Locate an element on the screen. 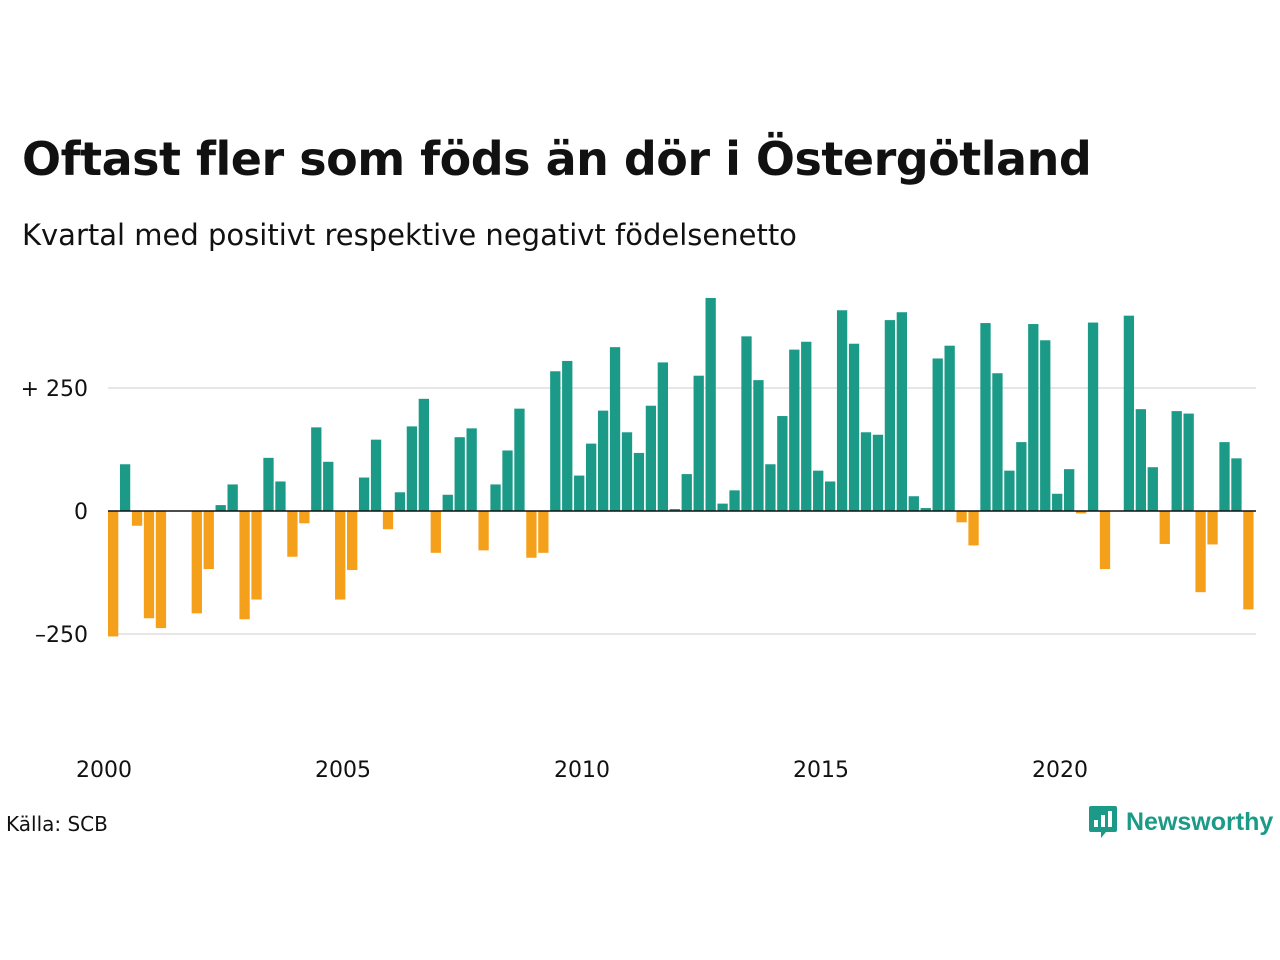 The image size is (1280, 960). bar-2020K4 is located at coordinates (1105, 540).